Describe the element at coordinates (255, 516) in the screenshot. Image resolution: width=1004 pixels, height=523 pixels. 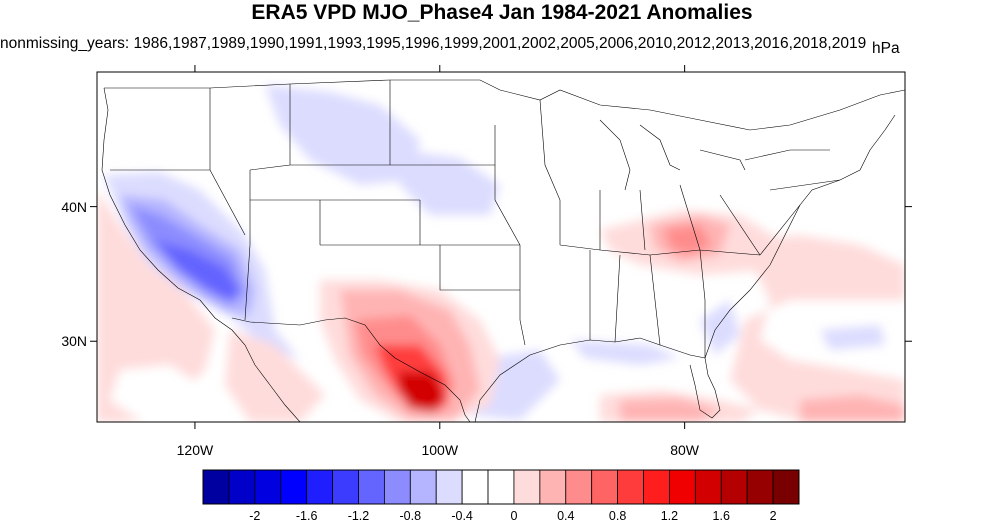
I see `colorbar-tick-label: -2` at that location.